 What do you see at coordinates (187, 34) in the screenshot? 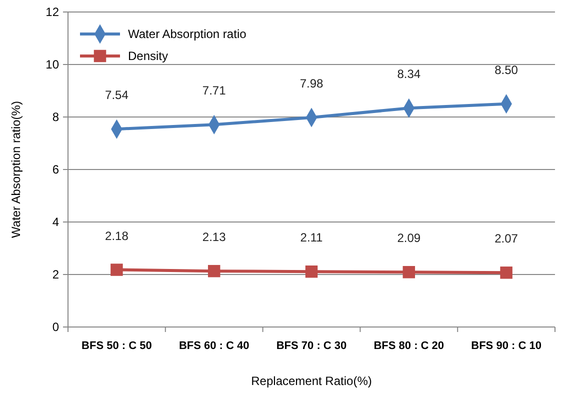
I see `legend-label: Water Absorption ratio` at bounding box center [187, 34].